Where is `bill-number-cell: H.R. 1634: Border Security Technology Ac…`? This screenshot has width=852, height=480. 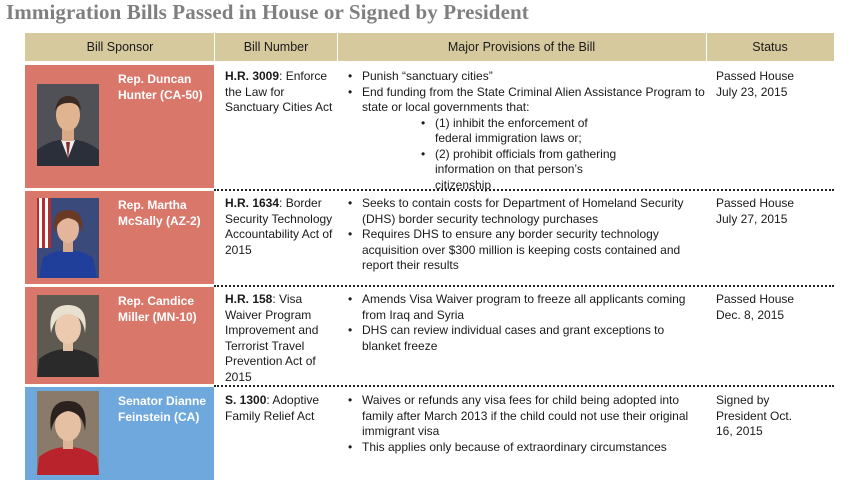 bill-number-cell: H.R. 1634: Border Security Technology Ac… is located at coordinates (279, 227).